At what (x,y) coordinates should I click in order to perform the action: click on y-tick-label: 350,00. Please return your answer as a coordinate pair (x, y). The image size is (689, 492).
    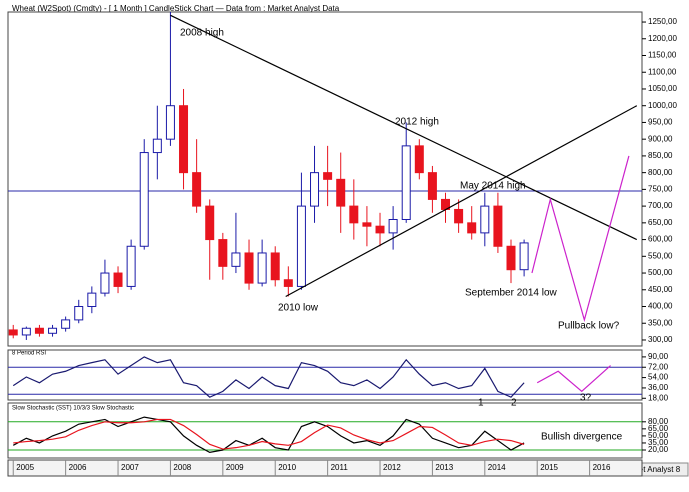
    Looking at the image, I should click on (660, 322).